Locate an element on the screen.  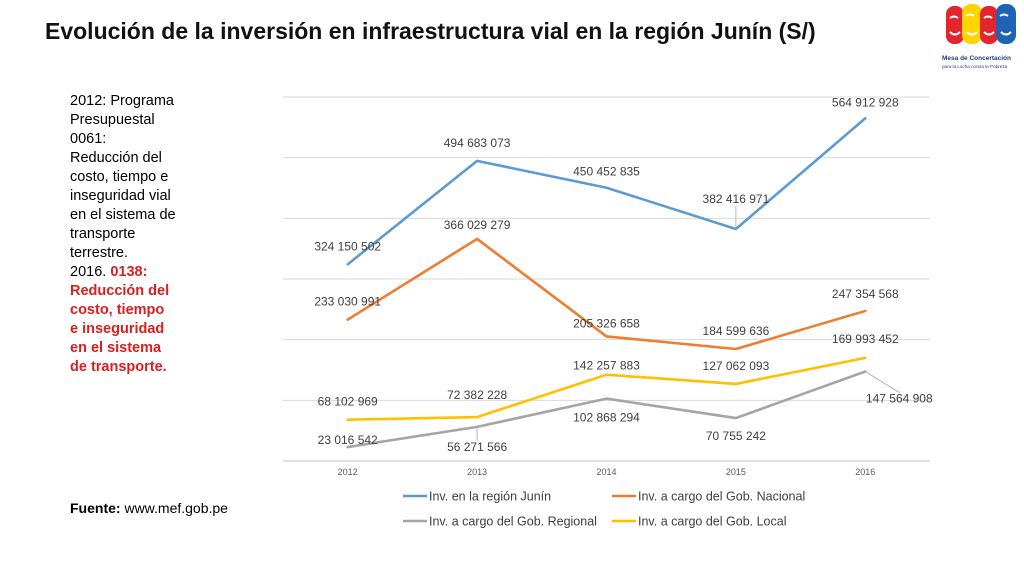
data-label: 142 257 883 is located at coordinates (606, 366).